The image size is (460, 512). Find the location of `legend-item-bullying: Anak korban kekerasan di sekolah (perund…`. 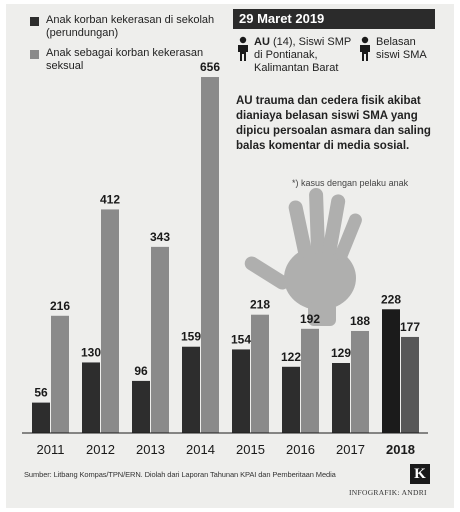

legend-item-bullying: Anak korban kekerasan di sekolah (perund… is located at coordinates (125, 27).